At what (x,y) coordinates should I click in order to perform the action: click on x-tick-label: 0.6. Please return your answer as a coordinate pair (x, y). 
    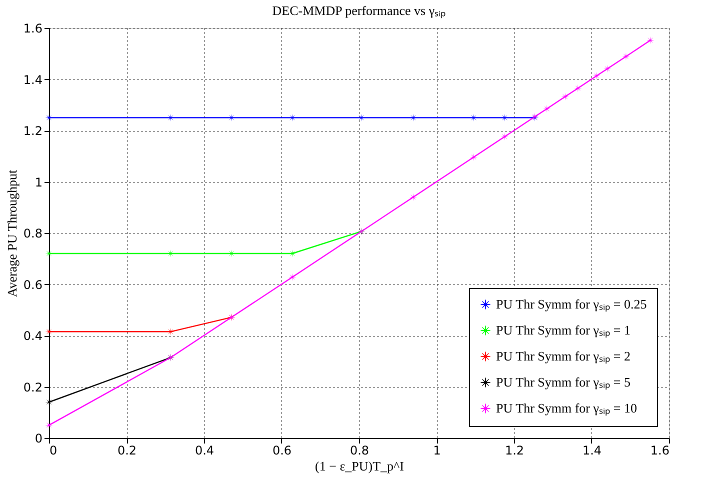
    Looking at the image, I should click on (282, 451).